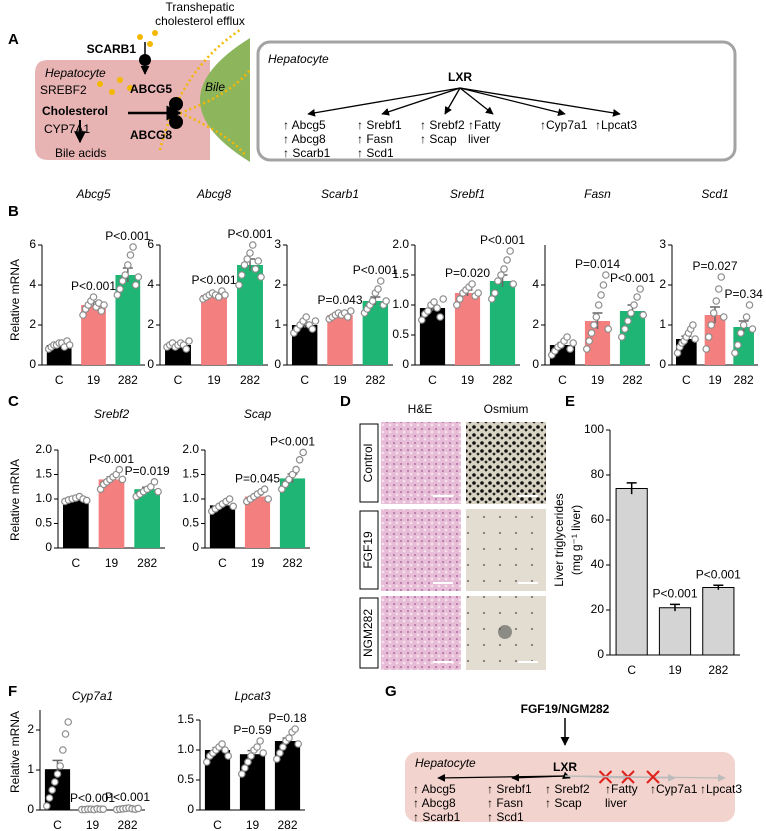 This screenshot has height=831, width=766. I want to click on arrow, so click(645, 778).